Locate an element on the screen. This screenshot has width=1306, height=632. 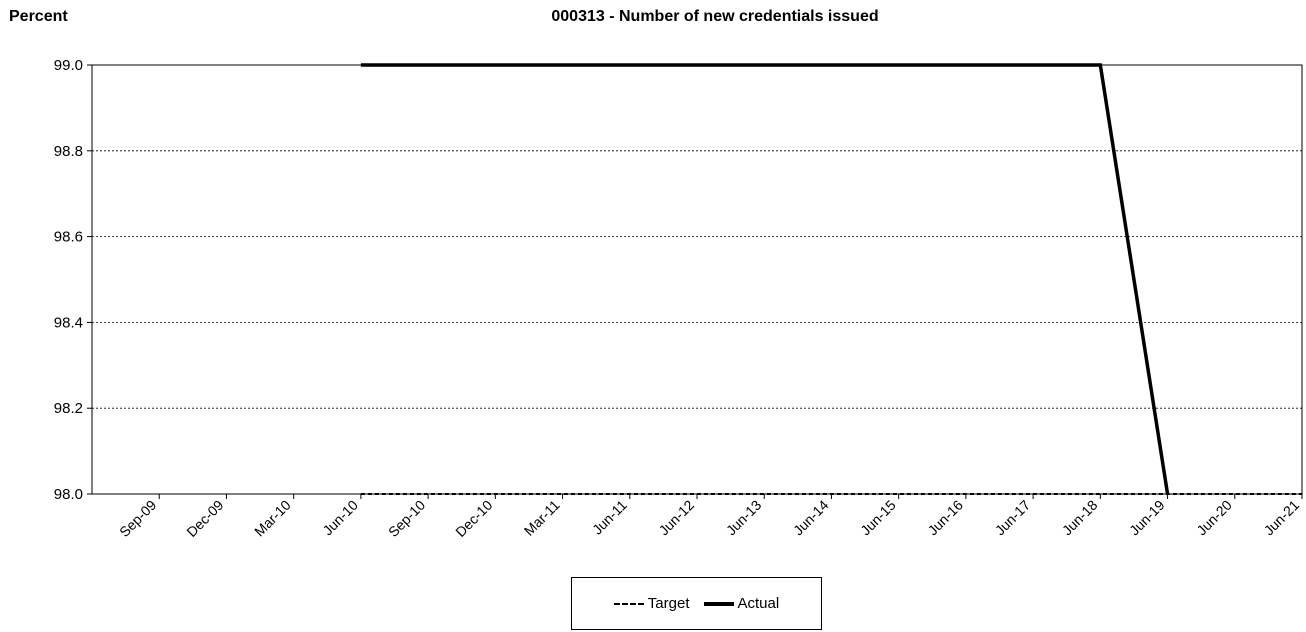
x-tick-label: Jun-20 is located at coordinates (1214, 518).